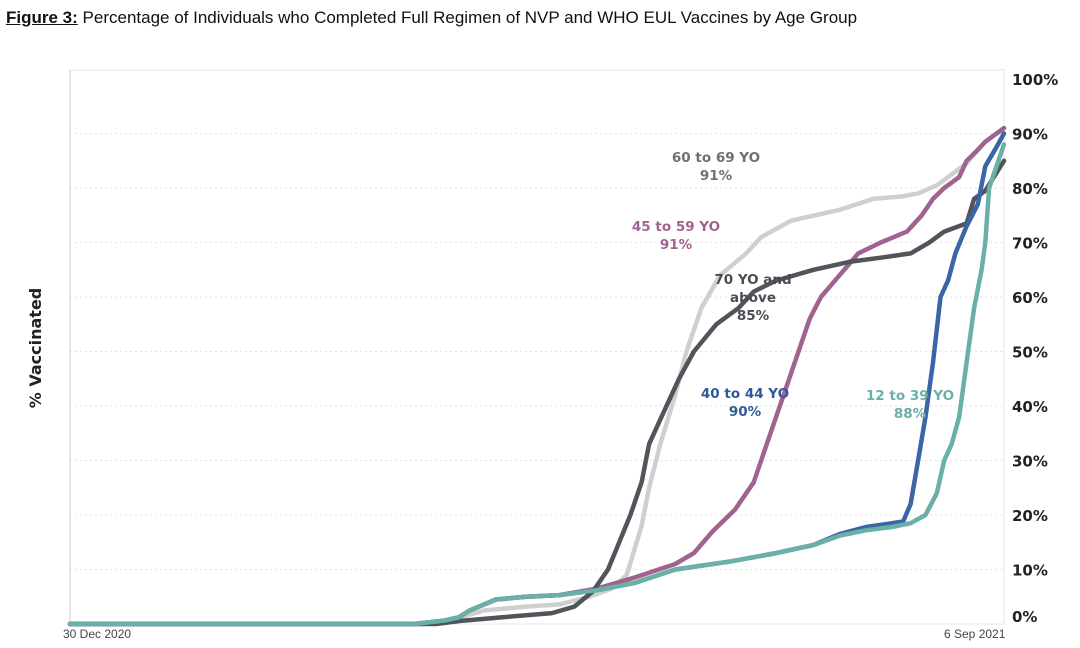  What do you see at coordinates (753, 316) in the screenshot?
I see `series-label-2-line-2: 85%` at bounding box center [753, 316].